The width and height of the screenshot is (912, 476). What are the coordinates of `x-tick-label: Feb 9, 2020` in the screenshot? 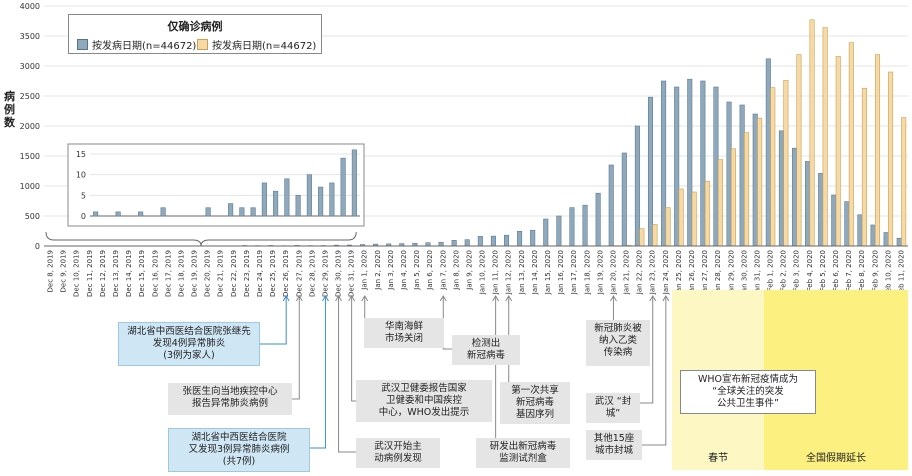 It's located at (875, 270).